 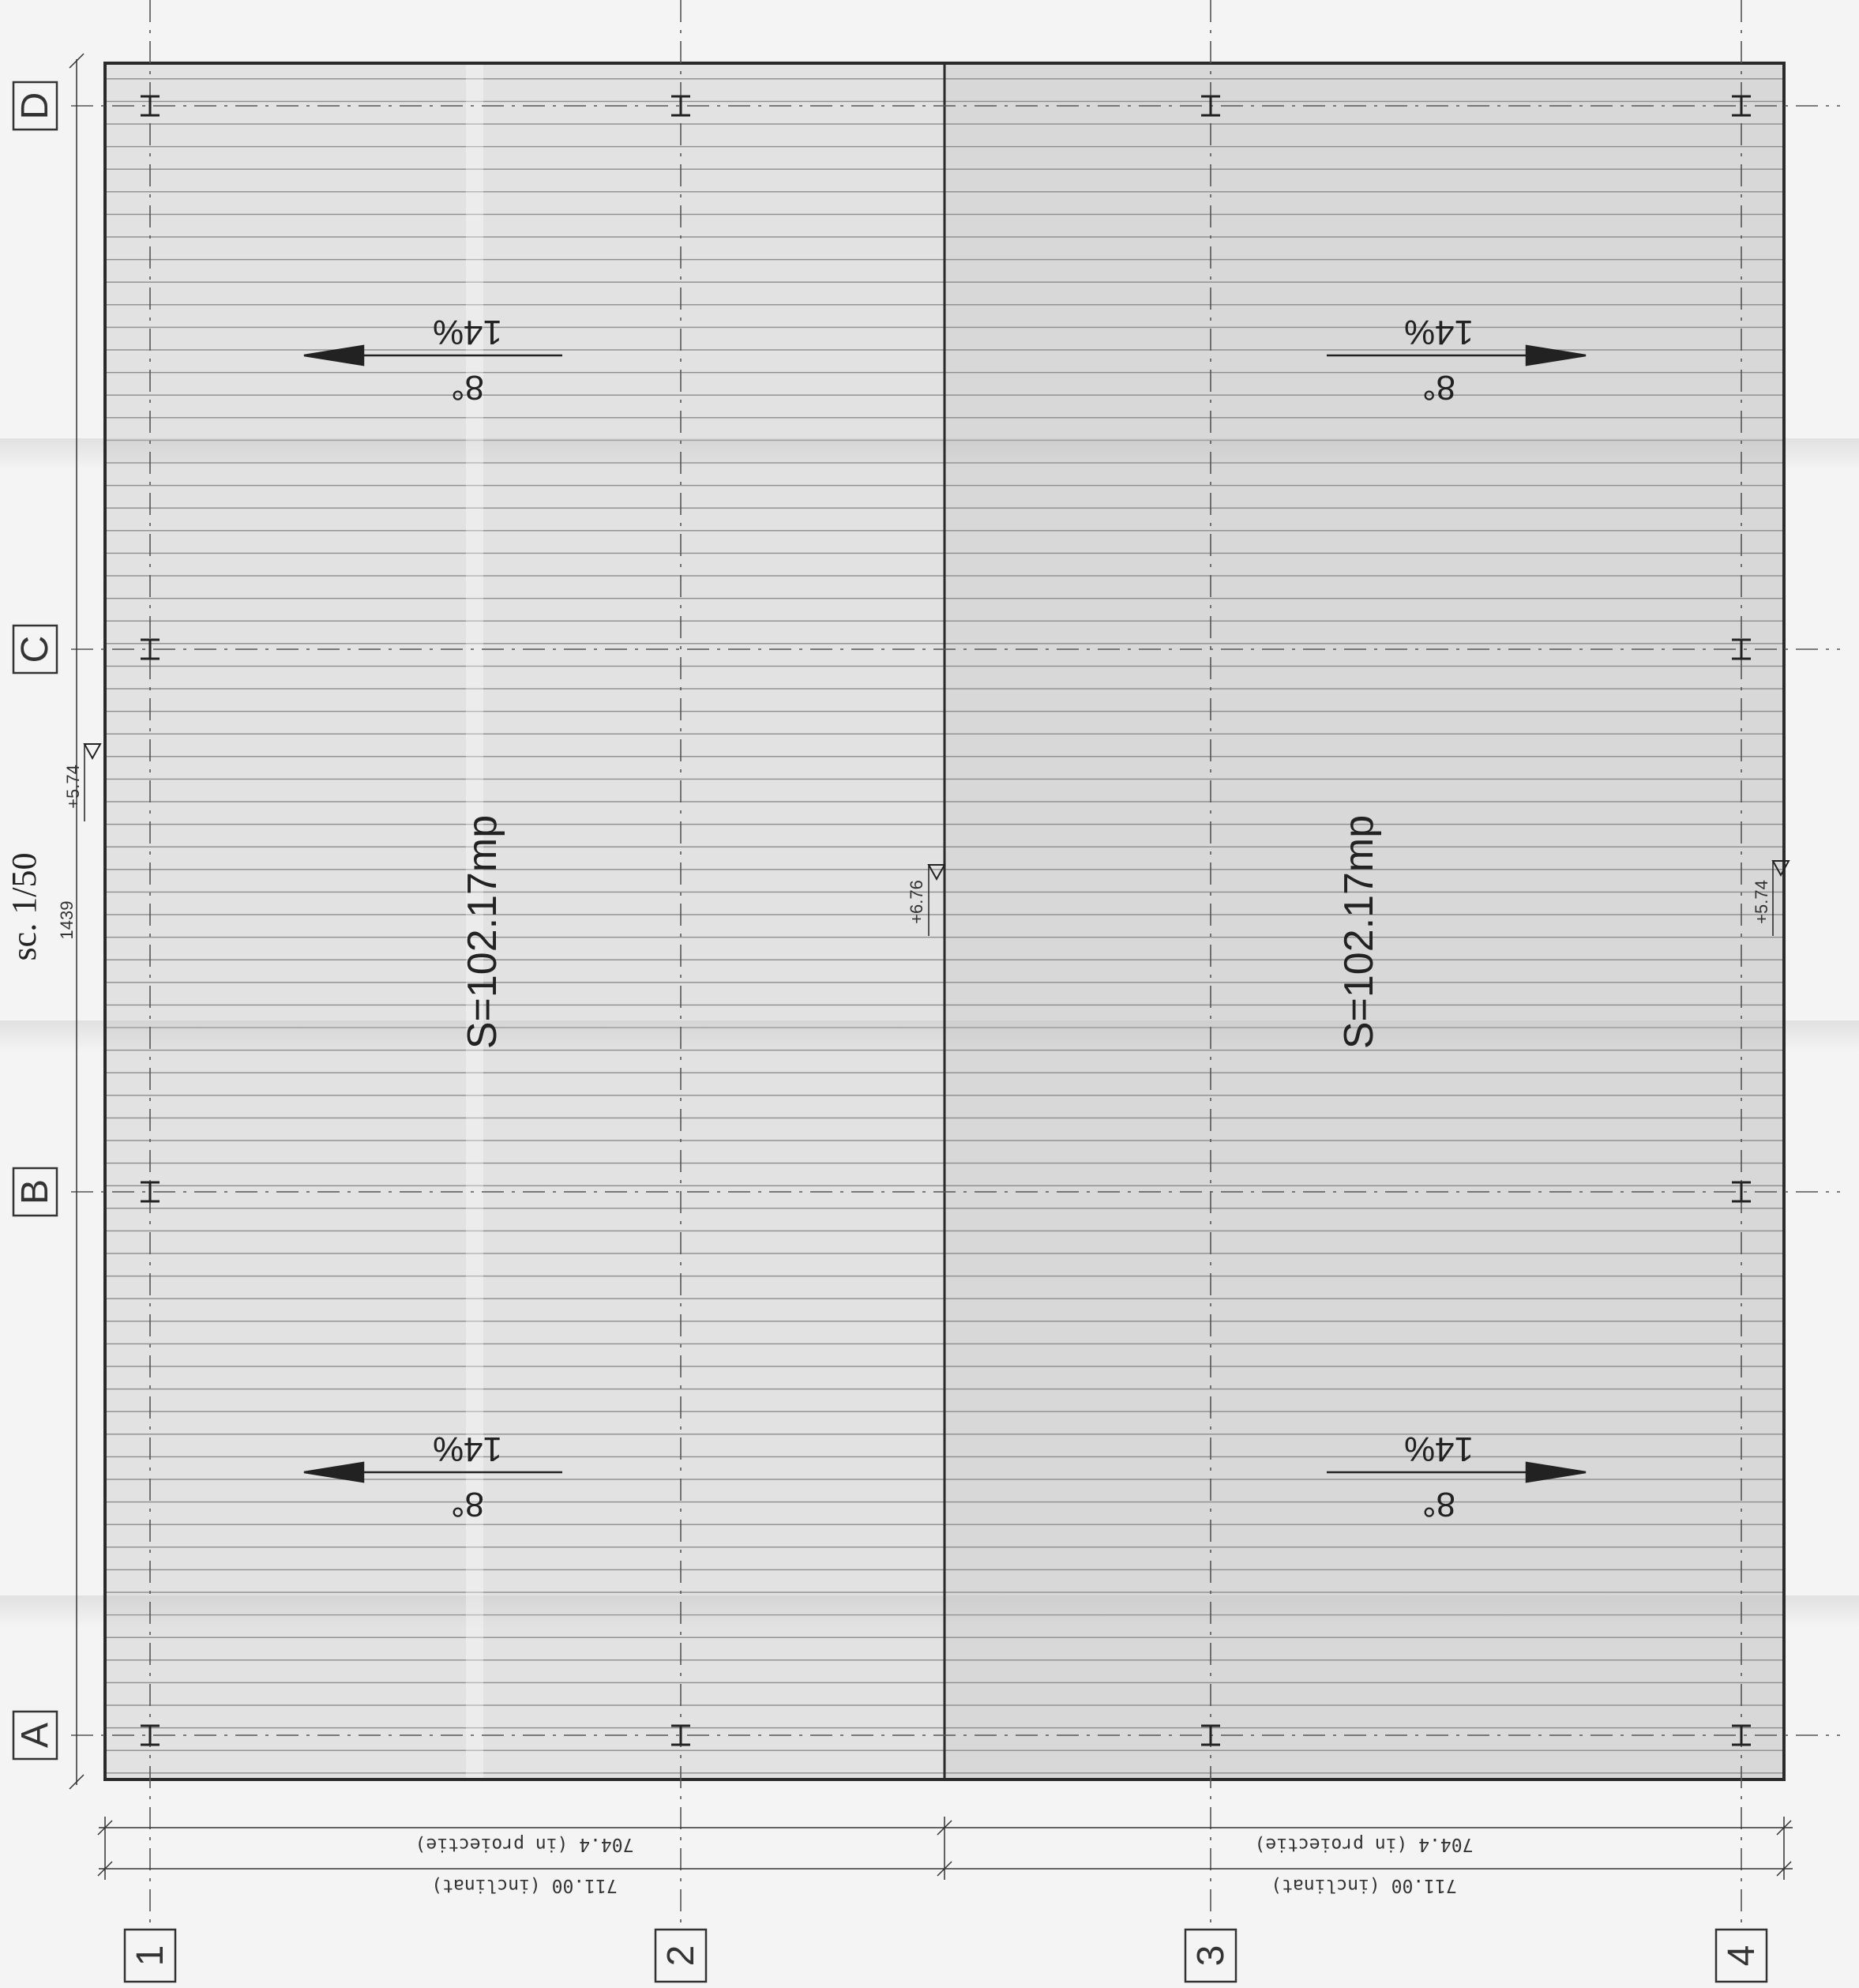 I want to click on overall-dimension-value: 1439, so click(x=67, y=921).